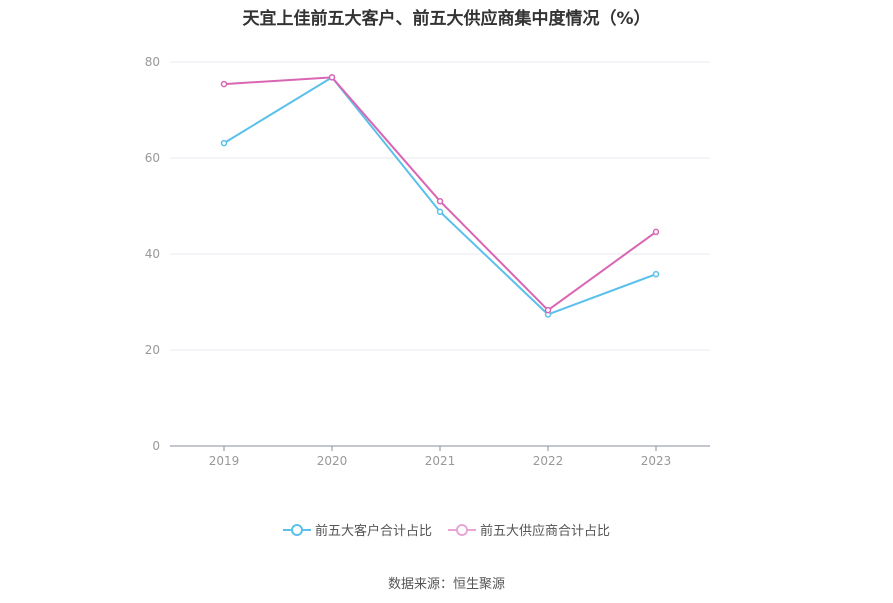  Describe the element at coordinates (296, 529) in the screenshot. I see `legend-swatch-customers` at that location.